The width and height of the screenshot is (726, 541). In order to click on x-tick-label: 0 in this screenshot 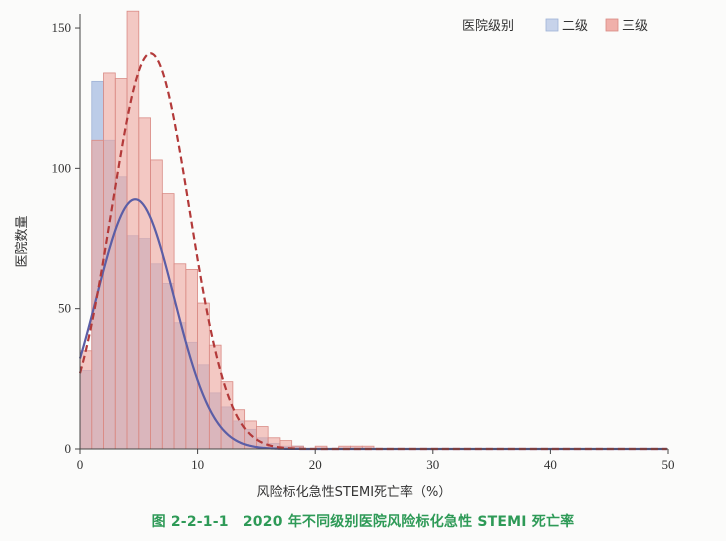, I will do `click(80, 464)`.